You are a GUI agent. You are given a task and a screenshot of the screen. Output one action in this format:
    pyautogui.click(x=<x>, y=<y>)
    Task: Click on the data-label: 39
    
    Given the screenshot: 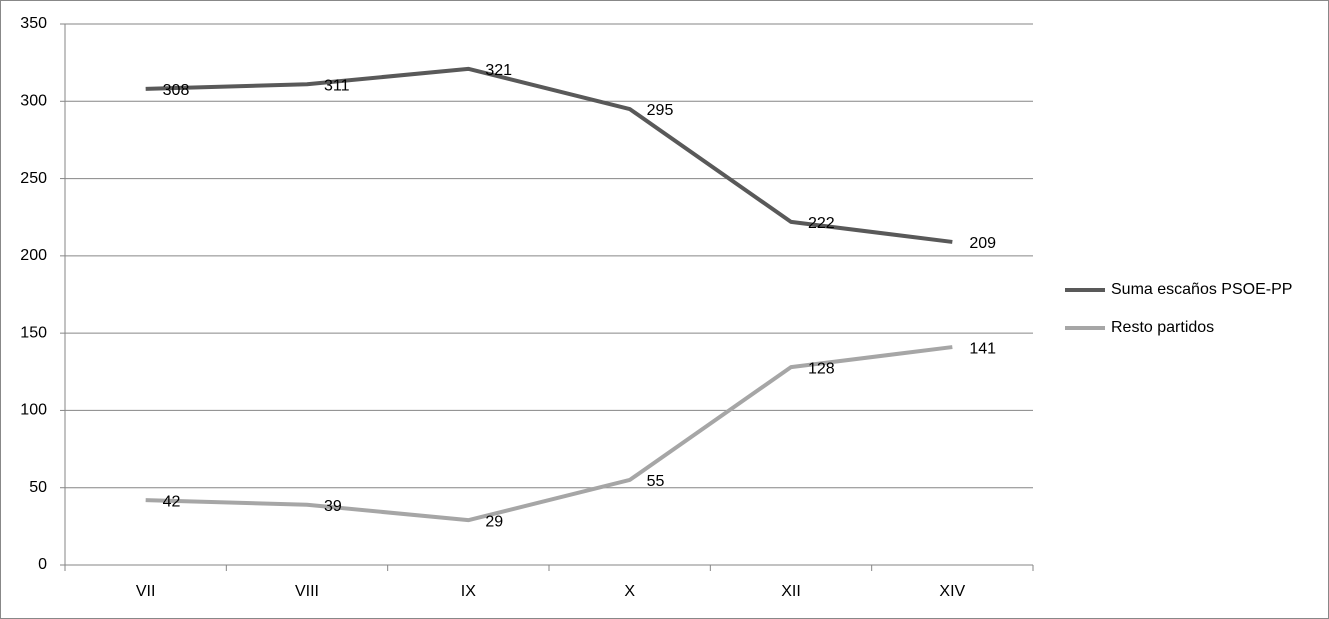 What is the action you would take?
    pyautogui.click(x=333, y=506)
    